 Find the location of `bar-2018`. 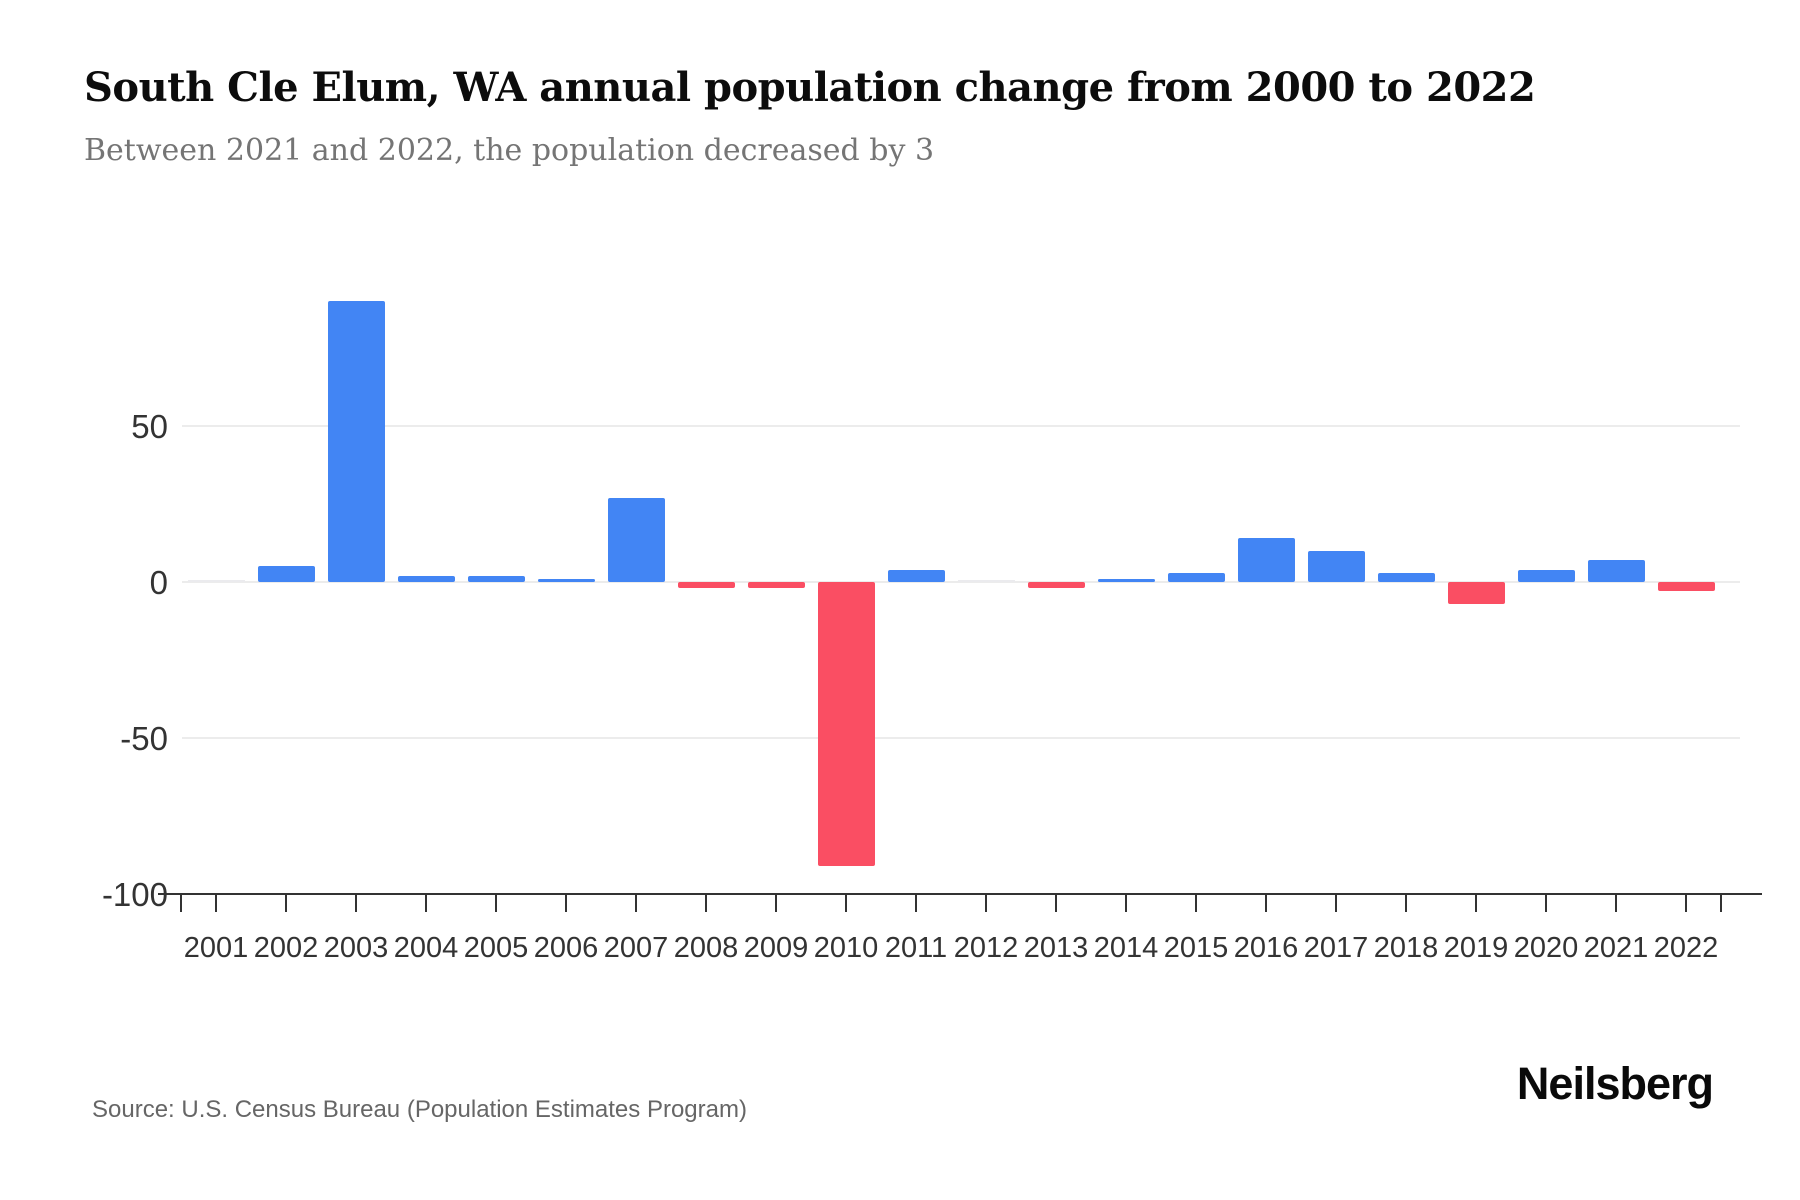

bar-2018 is located at coordinates (1406, 577).